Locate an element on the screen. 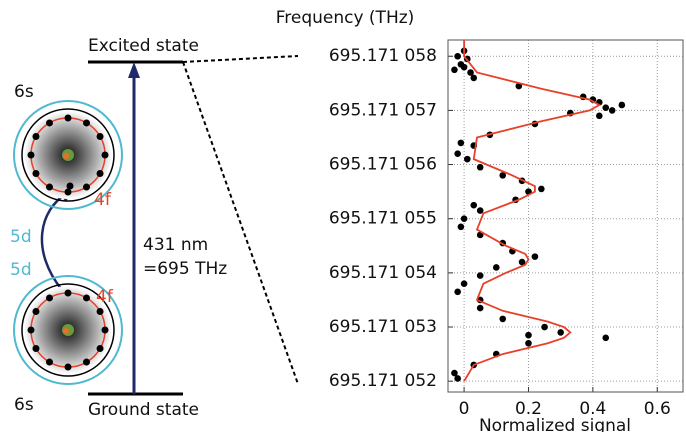  y-tick-label: 695.171 057 is located at coordinates (383, 110).